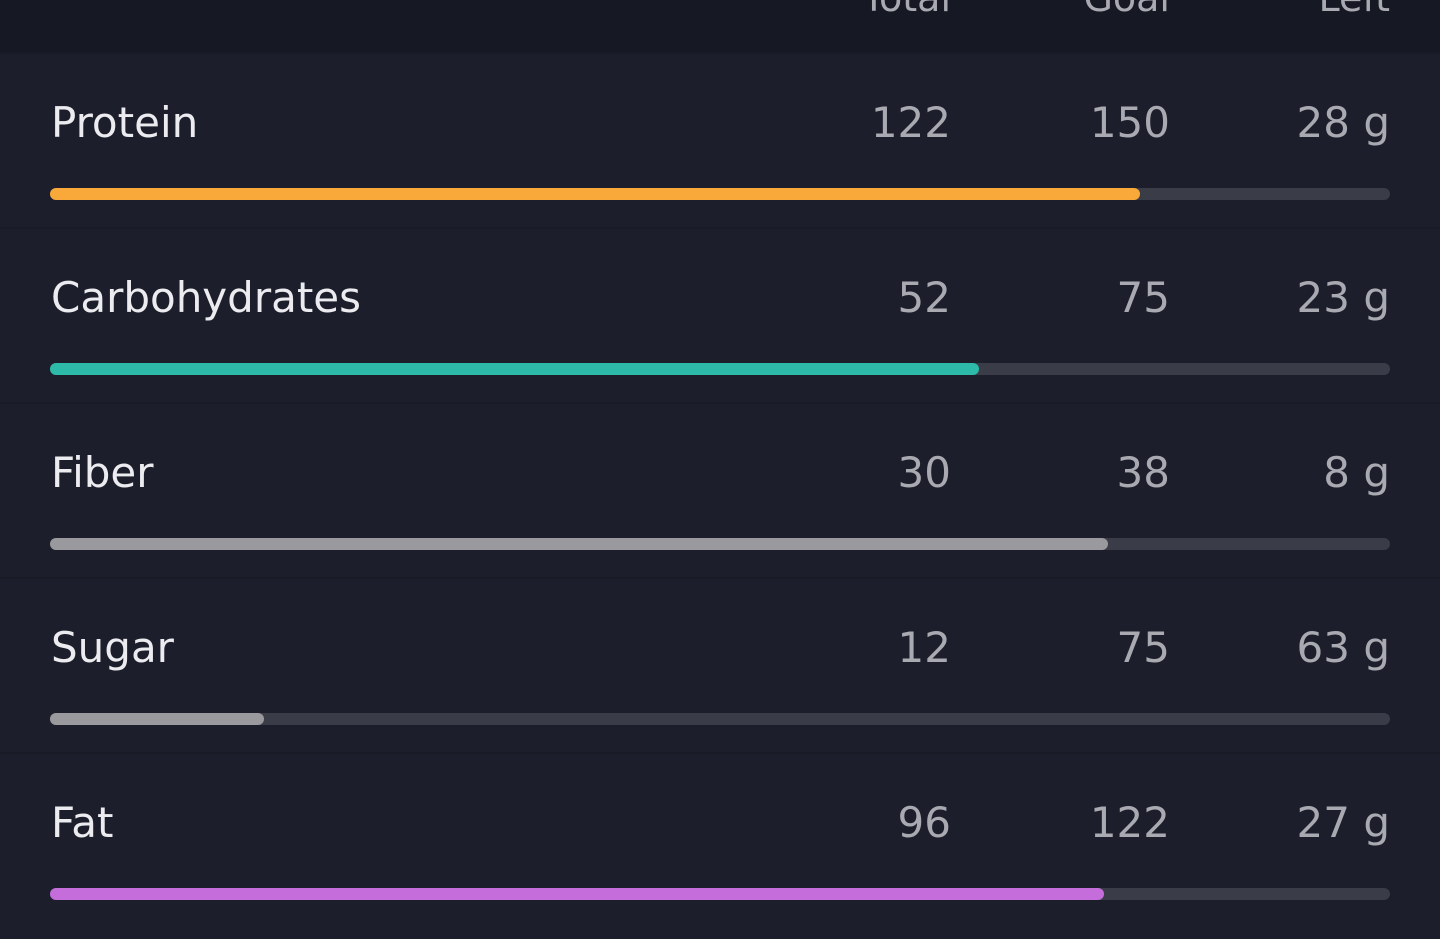  Describe the element at coordinates (1070, 10) in the screenshot. I see `column-header: Goal` at that location.